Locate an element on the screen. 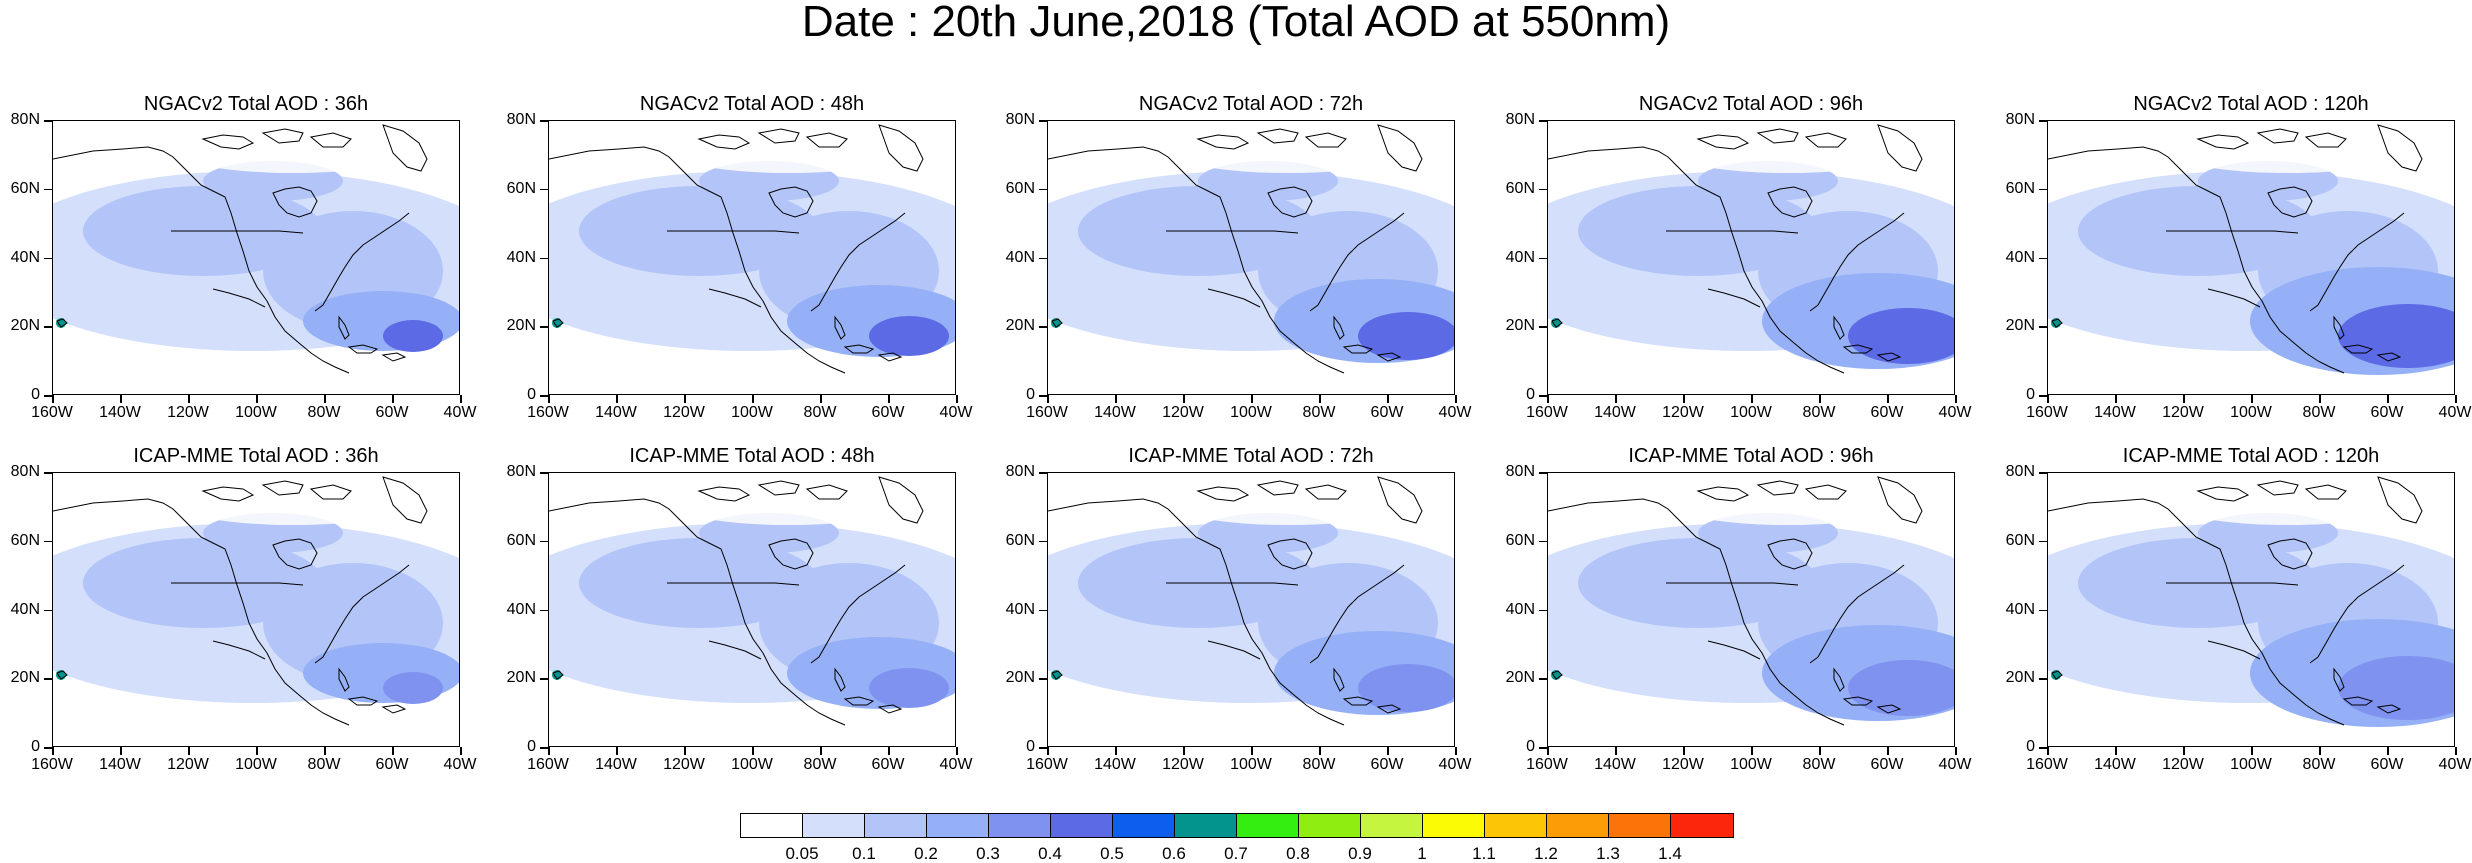 The height and width of the screenshot is (863, 2472). longitude-tick-label: 100W is located at coordinates (752, 764).